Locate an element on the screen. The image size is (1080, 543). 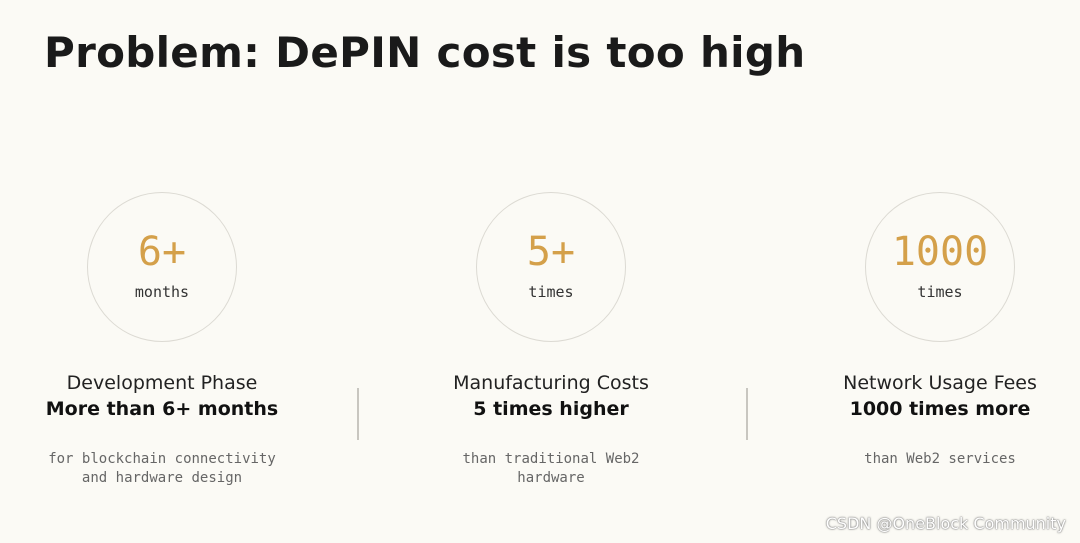
stat-number: 1000 is located at coordinates (940, 252).